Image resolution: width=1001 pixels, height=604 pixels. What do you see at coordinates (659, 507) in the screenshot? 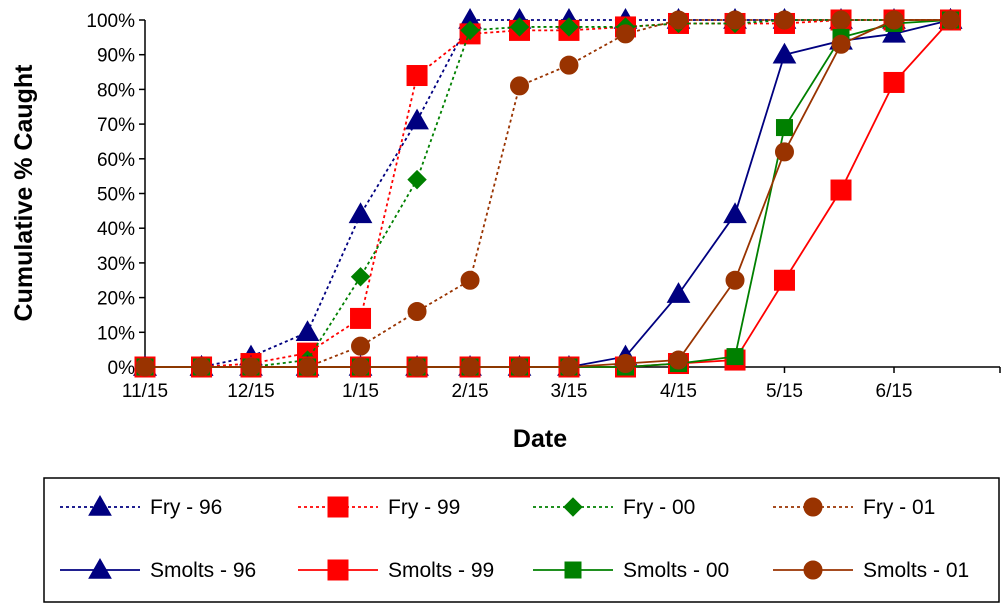
I see `legend-label: Fry - 00` at bounding box center [659, 507].